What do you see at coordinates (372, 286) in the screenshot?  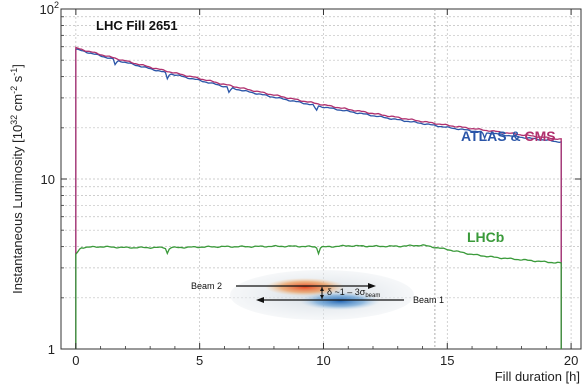 I see `beam2-arrow-head` at bounding box center [372, 286].